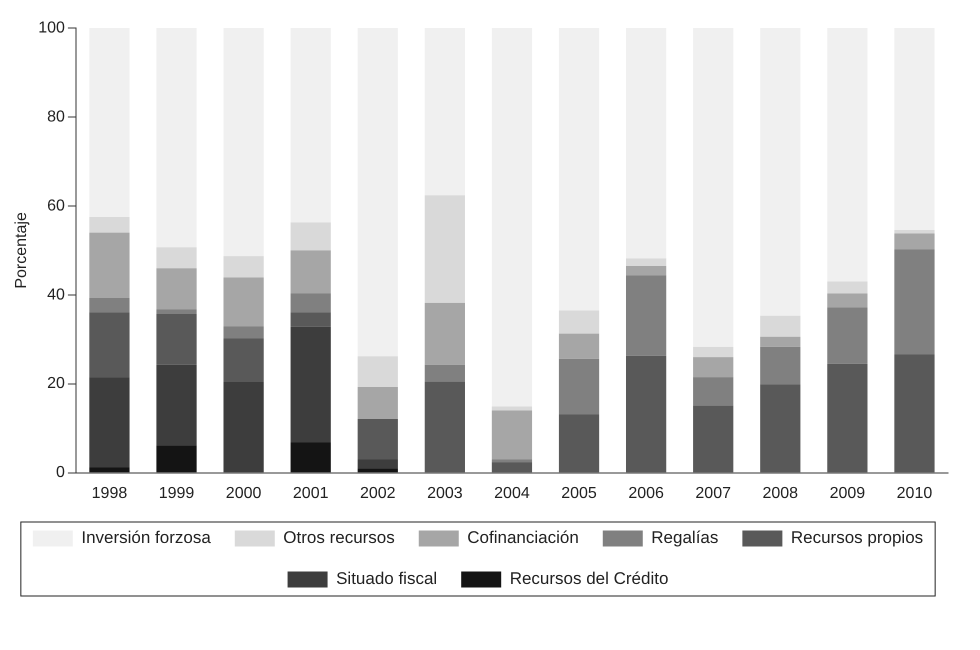  Describe the element at coordinates (60, 473) in the screenshot. I see `y-tick-label: 0` at that location.